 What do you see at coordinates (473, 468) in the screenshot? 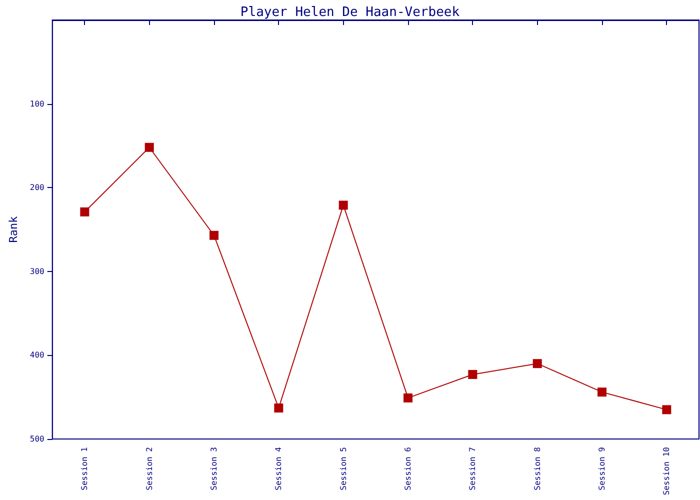
I see `x-tick-label: Session 7` at bounding box center [473, 468].